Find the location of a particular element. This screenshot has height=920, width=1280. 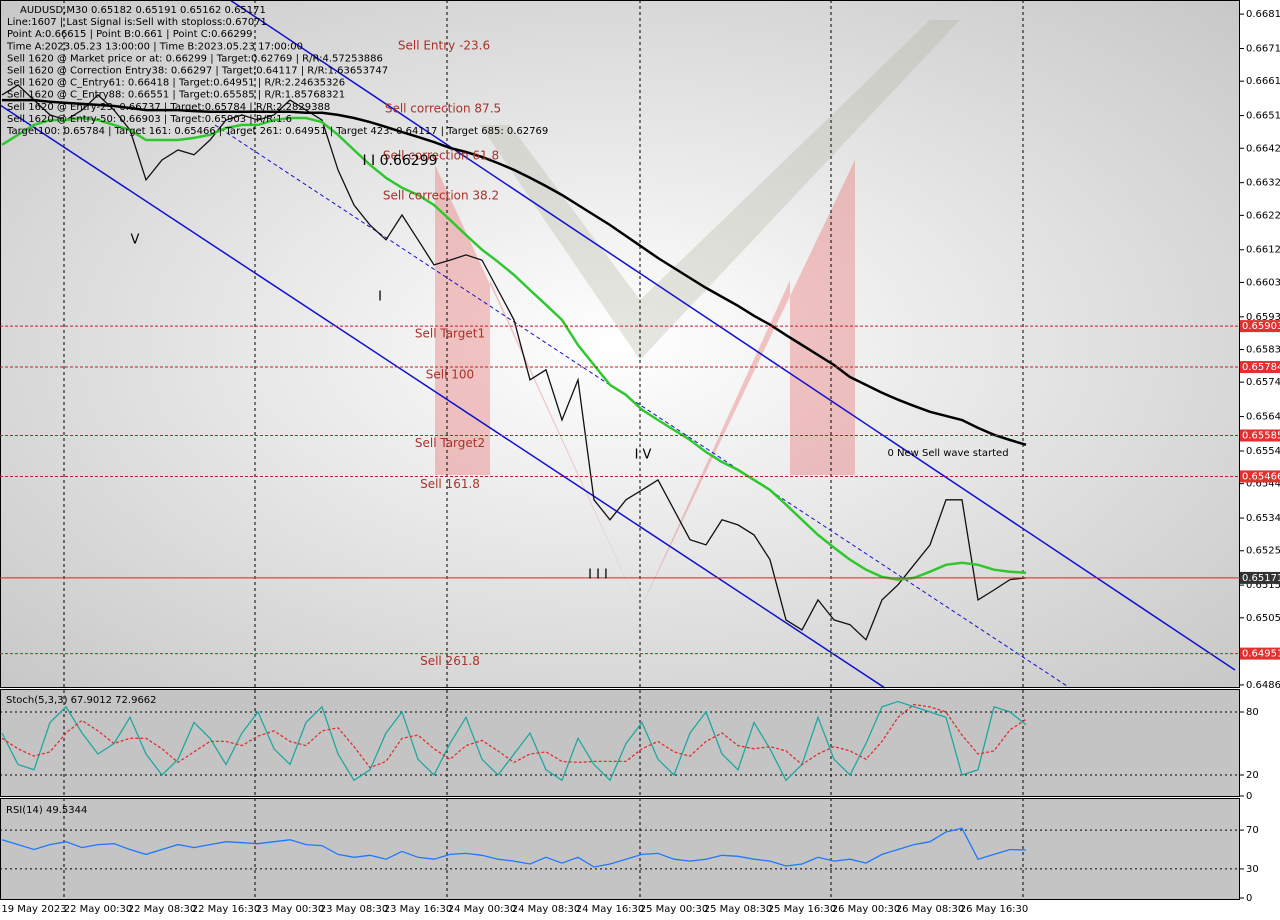

rsi-panel is located at coordinates (620, 849).